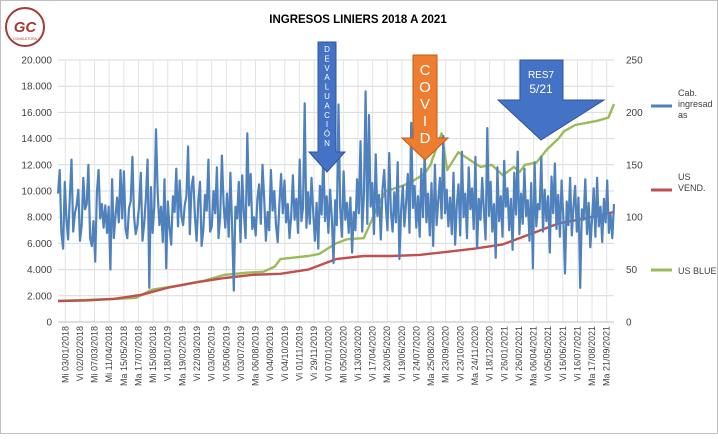 Image resolution: width=718 pixels, height=439 pixels. I want to click on x-axis-tick-label: Vi 05/06/2019, so click(226, 353).